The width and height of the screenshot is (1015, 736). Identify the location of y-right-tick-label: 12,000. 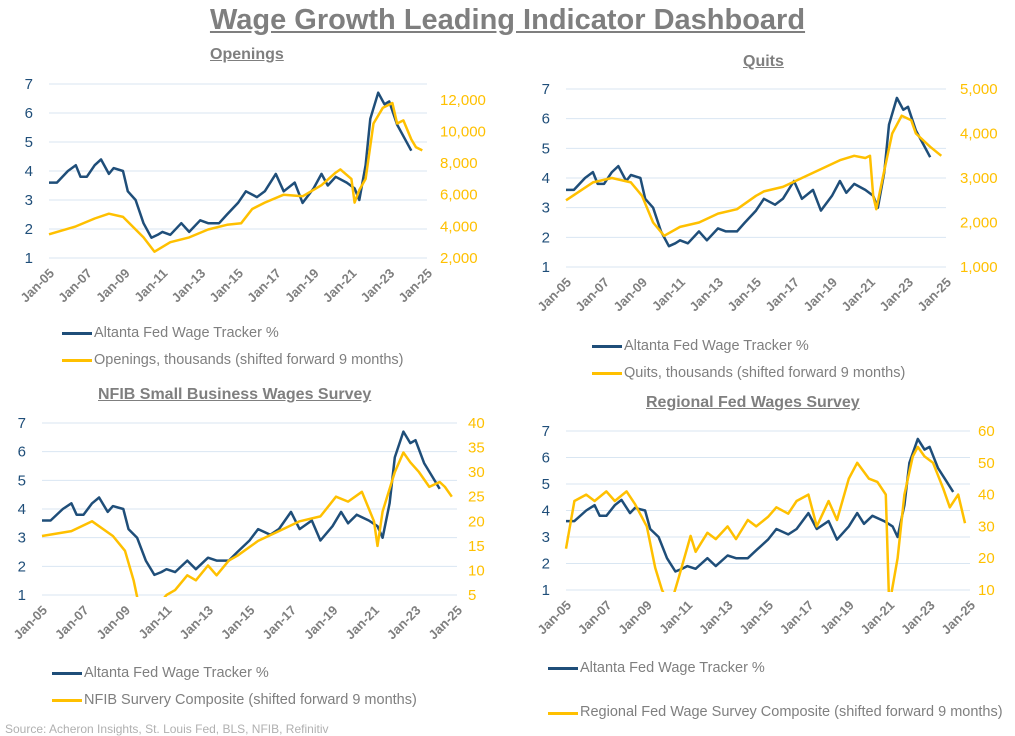
(463, 100).